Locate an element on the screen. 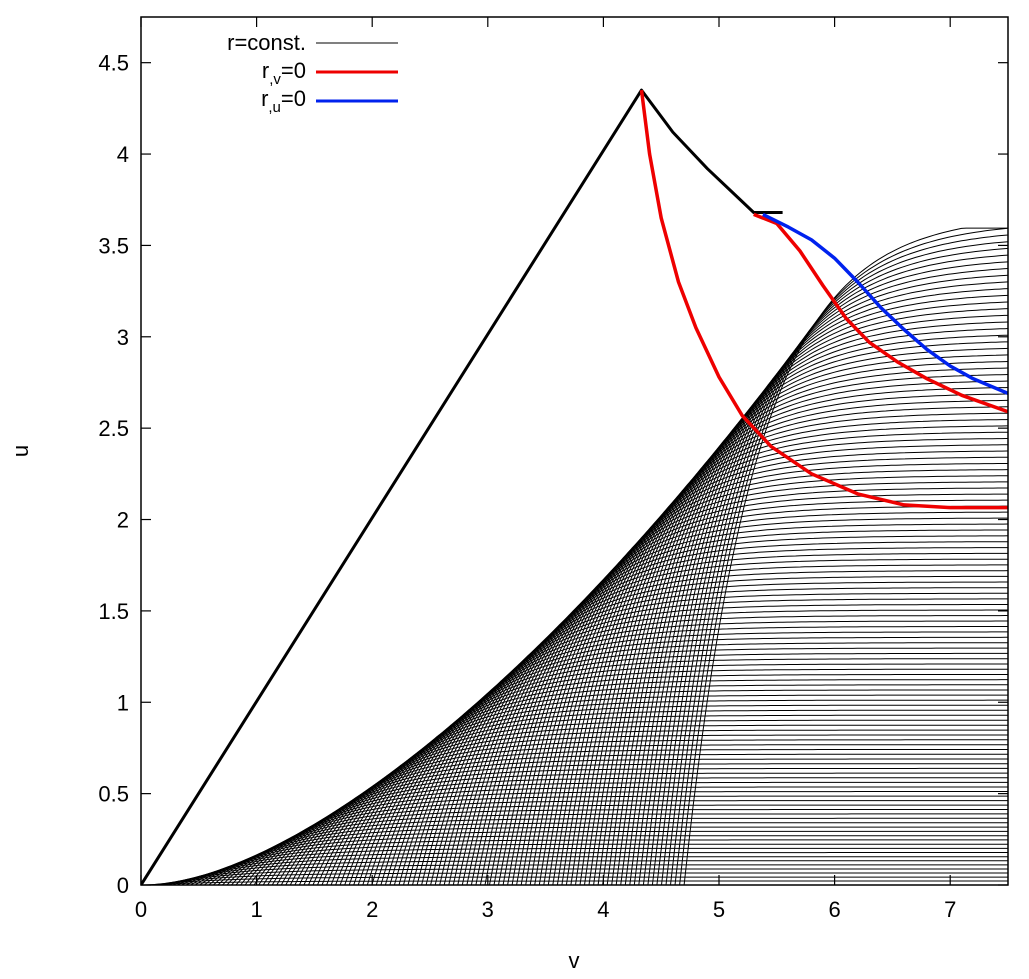  legend-label-r-const: r=const. is located at coordinates (266, 42).